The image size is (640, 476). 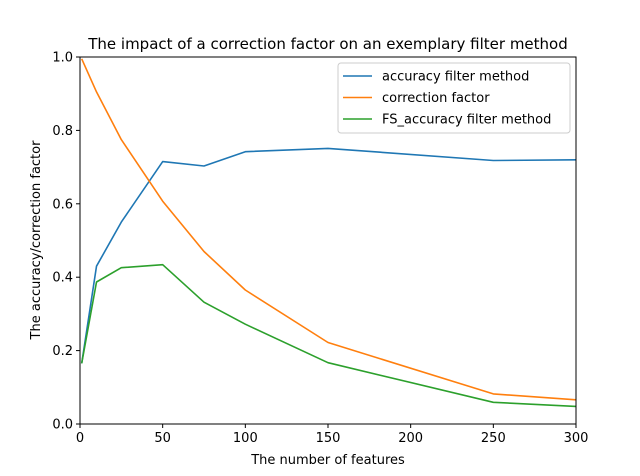 What do you see at coordinates (327, 460) in the screenshot?
I see `x-axis-label: The number of features` at bounding box center [327, 460].